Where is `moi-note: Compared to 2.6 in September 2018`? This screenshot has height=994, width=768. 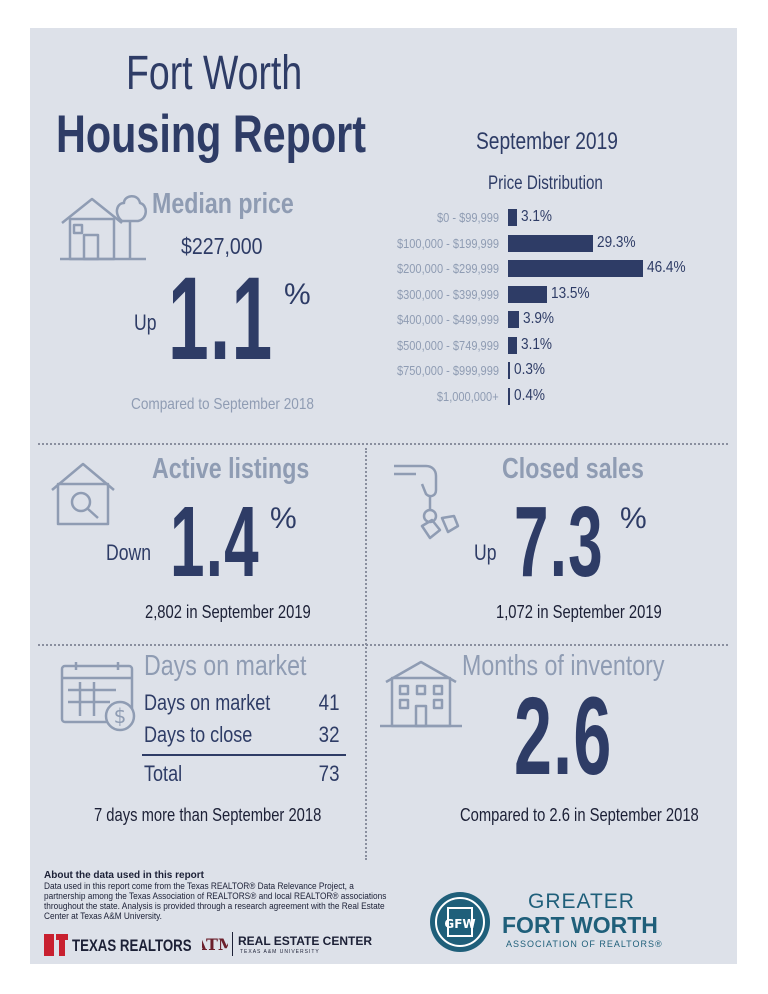
moi-note: Compared to 2.6 in September 2018 is located at coordinates (579, 815).